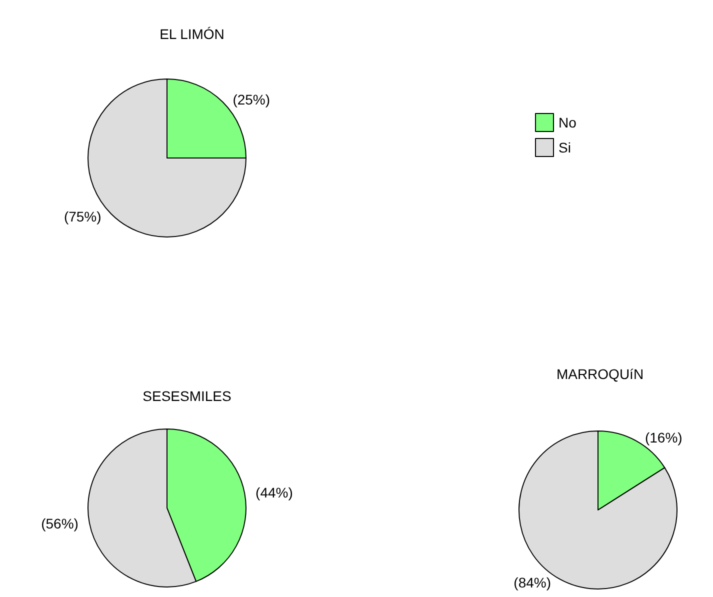 This screenshot has height=597, width=713. What do you see at coordinates (564, 148) in the screenshot?
I see `legend-label: Si` at bounding box center [564, 148].